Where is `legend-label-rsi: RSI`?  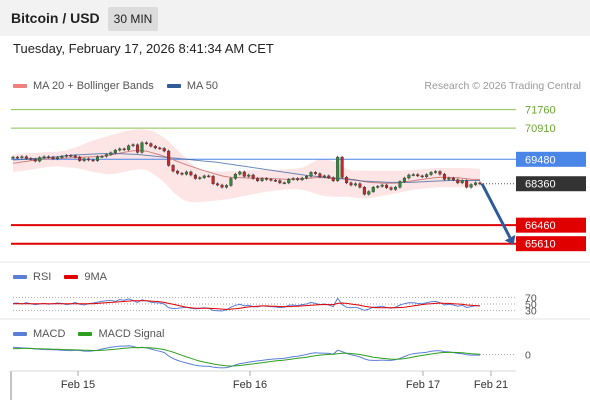
legend-label-rsi: RSI is located at coordinates (42, 277).